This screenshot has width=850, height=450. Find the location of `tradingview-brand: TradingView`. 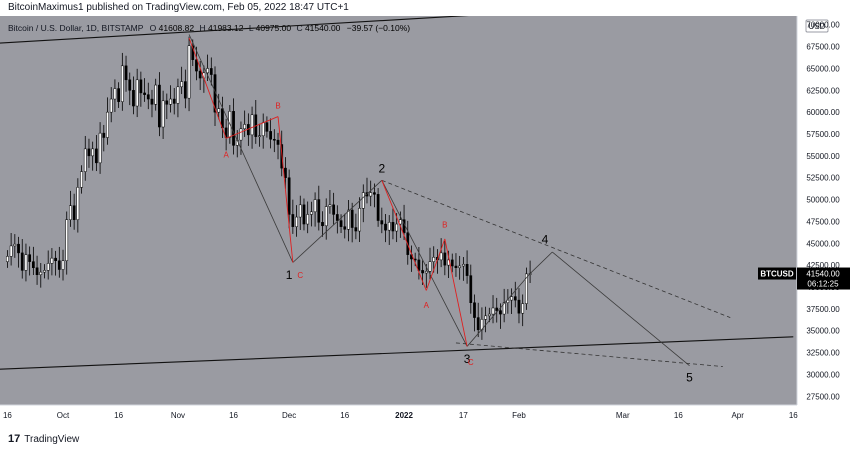

tradingview-brand: TradingView is located at coordinates (52, 439).